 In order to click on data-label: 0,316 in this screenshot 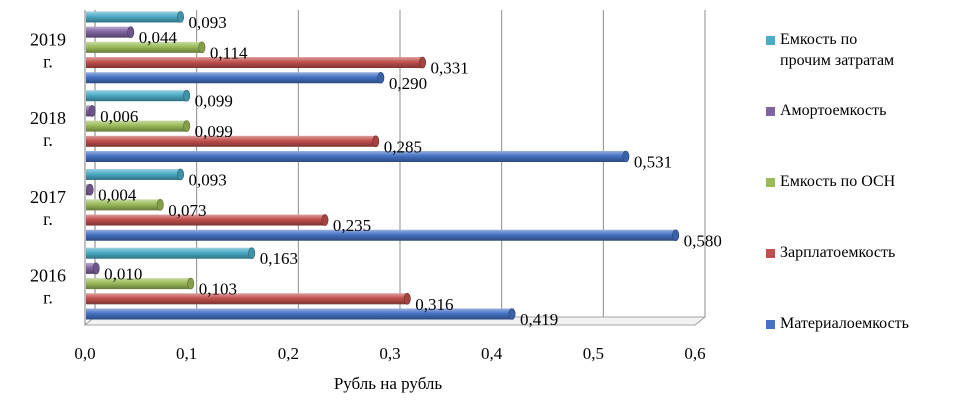, I will do `click(434, 304)`.